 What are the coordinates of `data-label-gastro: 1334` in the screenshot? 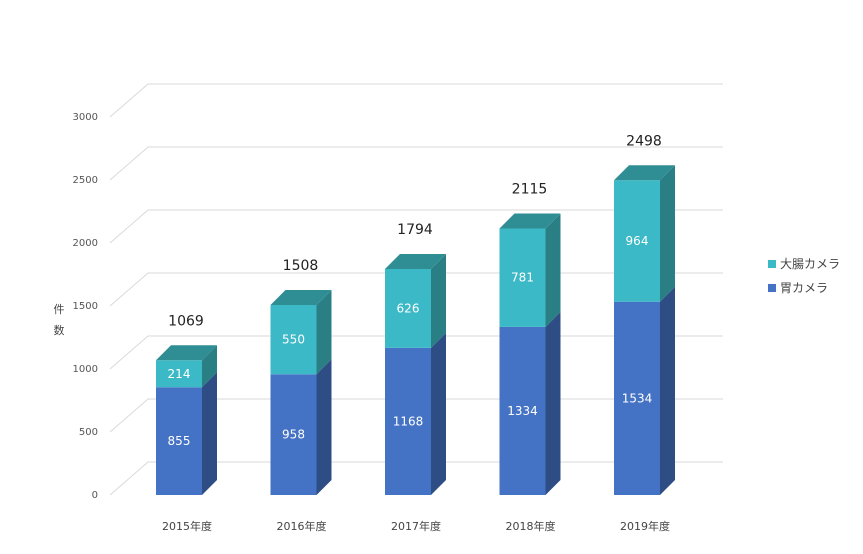 It's located at (522, 411).